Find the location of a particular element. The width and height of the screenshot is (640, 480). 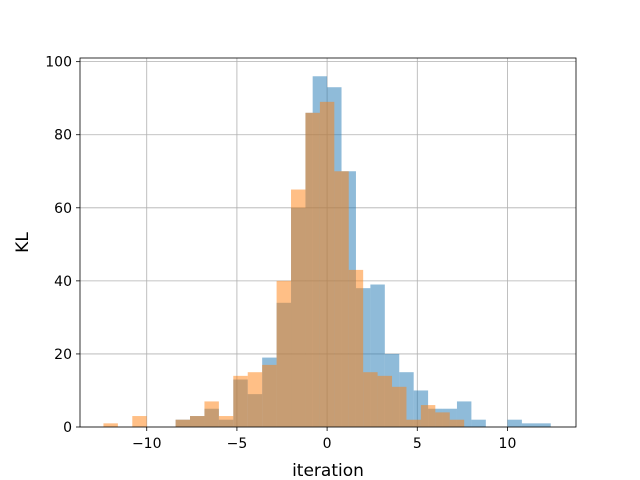

y-tick-label: 100 is located at coordinates (58, 63).